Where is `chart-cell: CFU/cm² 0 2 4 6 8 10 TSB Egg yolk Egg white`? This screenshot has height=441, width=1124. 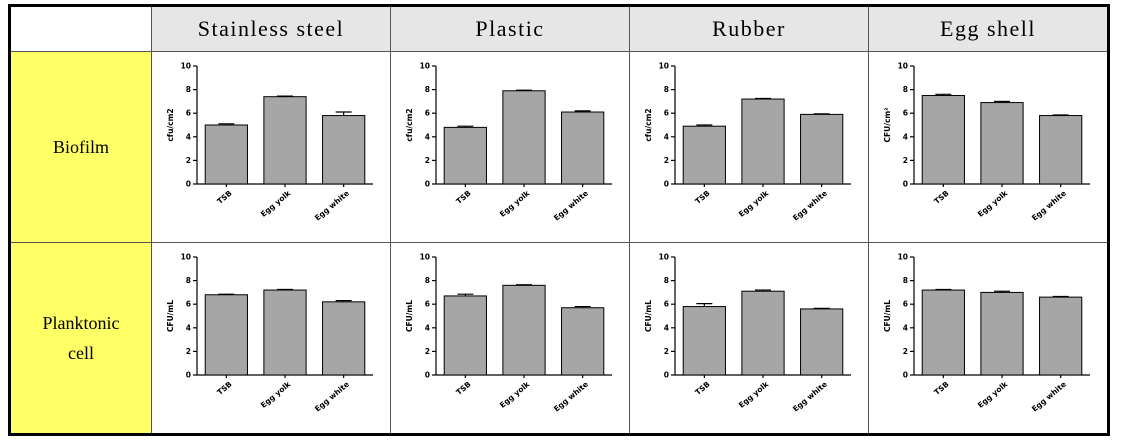
chart-cell: CFU/cm² 0 2 4 6 8 10 TSB Egg yolk Egg white is located at coordinates (988, 147).